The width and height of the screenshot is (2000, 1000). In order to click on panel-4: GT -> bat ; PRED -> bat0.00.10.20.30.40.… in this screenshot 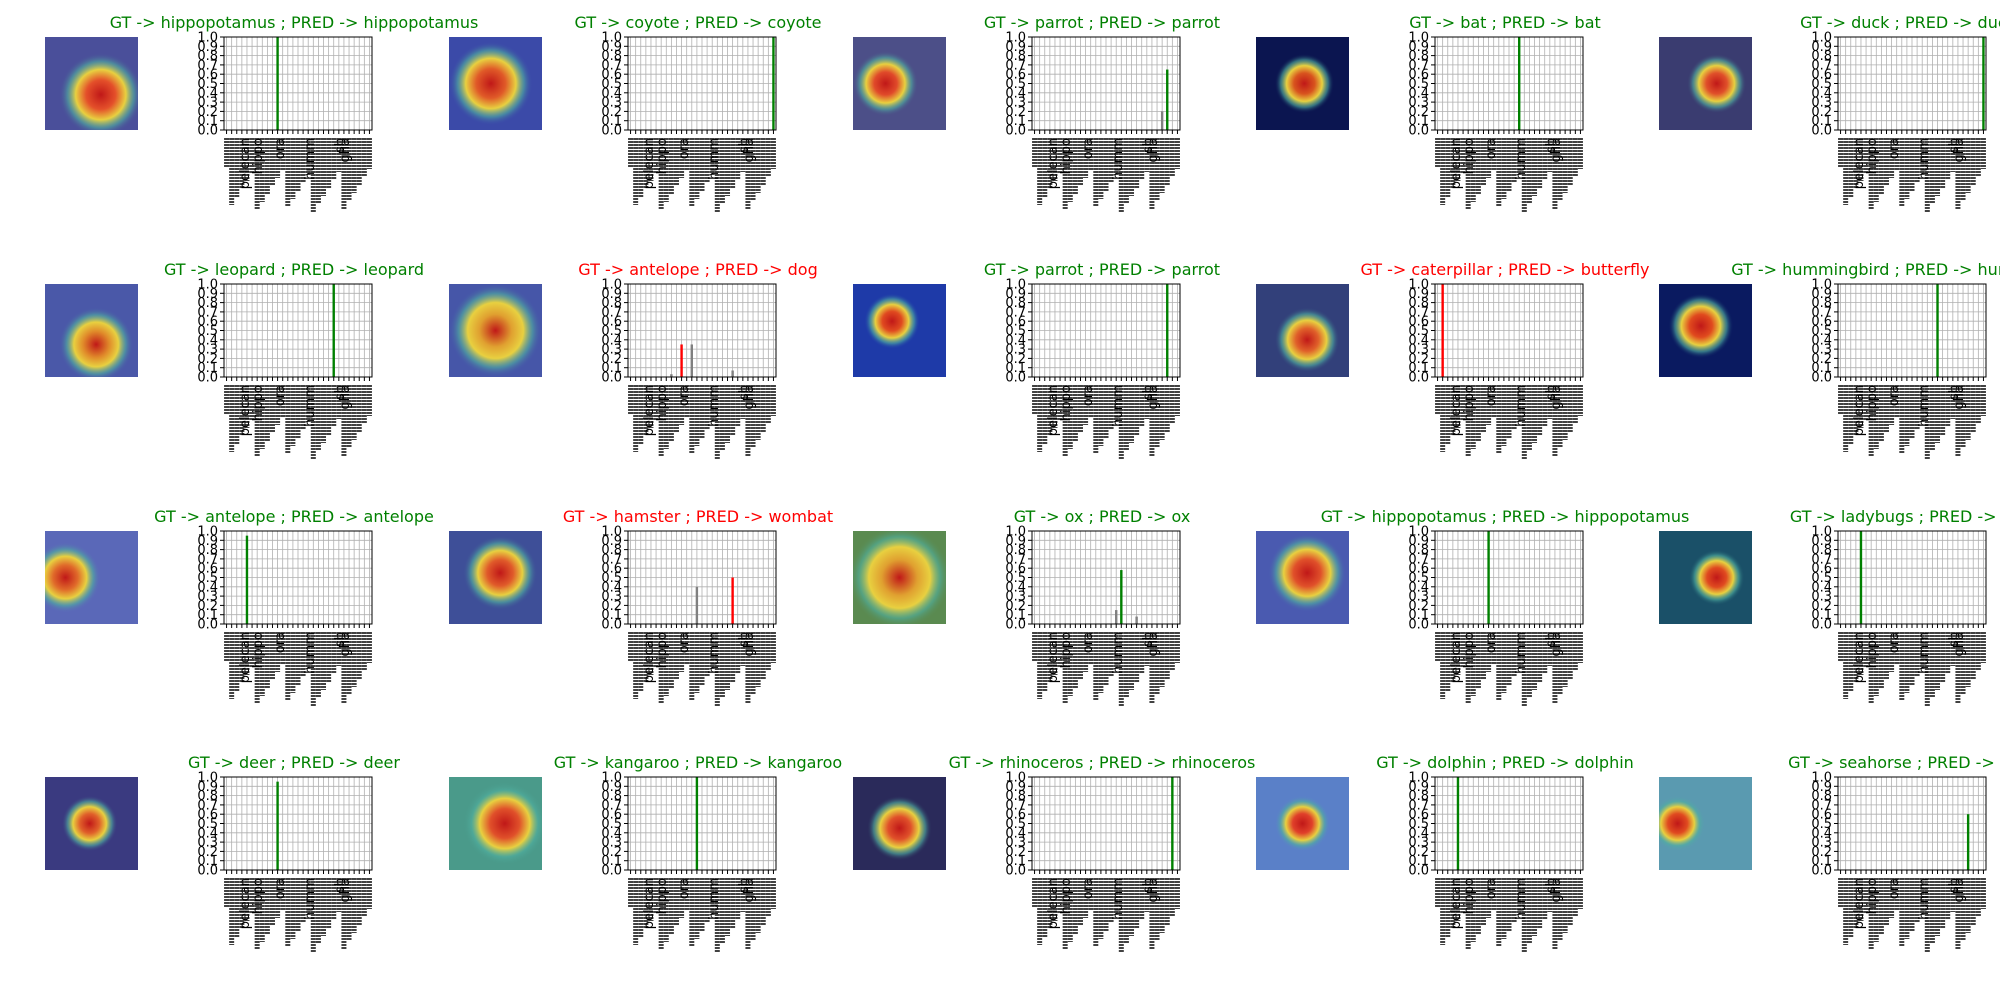, I will do `click(1428, 112)`.